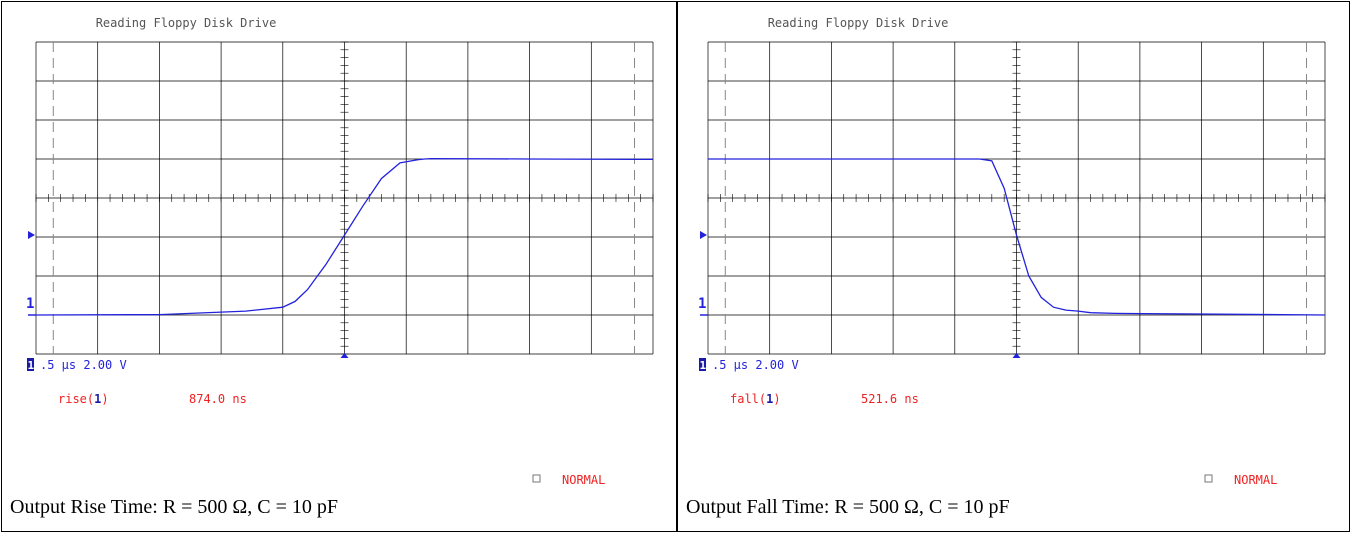 Image resolution: width=1351 pixels, height=533 pixels. I want to click on figure-caption: Output Fall Time: R = 500 Ω, C = 10 pF, so click(848, 507).